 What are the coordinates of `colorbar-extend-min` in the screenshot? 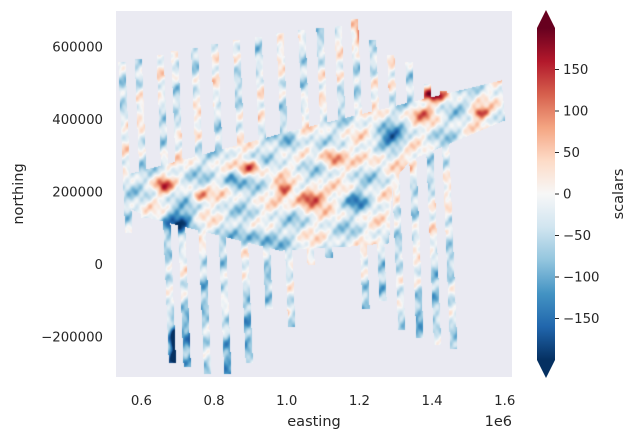 It's located at (546, 369).